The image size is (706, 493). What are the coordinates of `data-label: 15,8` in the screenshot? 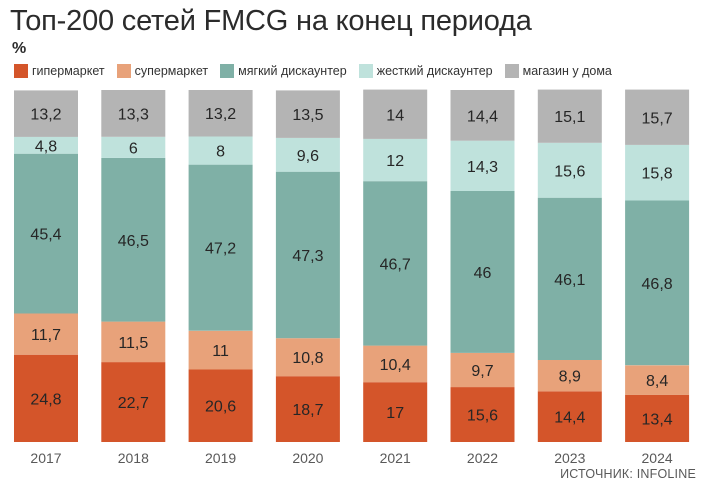 It's located at (657, 174).